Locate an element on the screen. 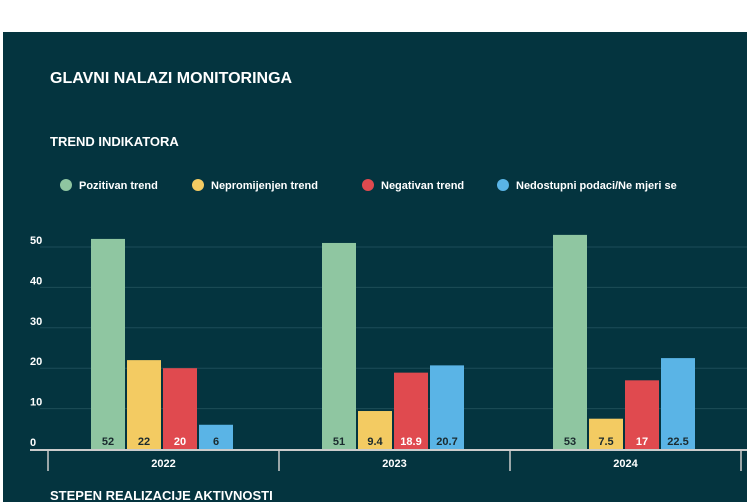 Image resolution: width=747 pixels, height=503 pixels. x-tick-label: 2022 is located at coordinates (163, 464).